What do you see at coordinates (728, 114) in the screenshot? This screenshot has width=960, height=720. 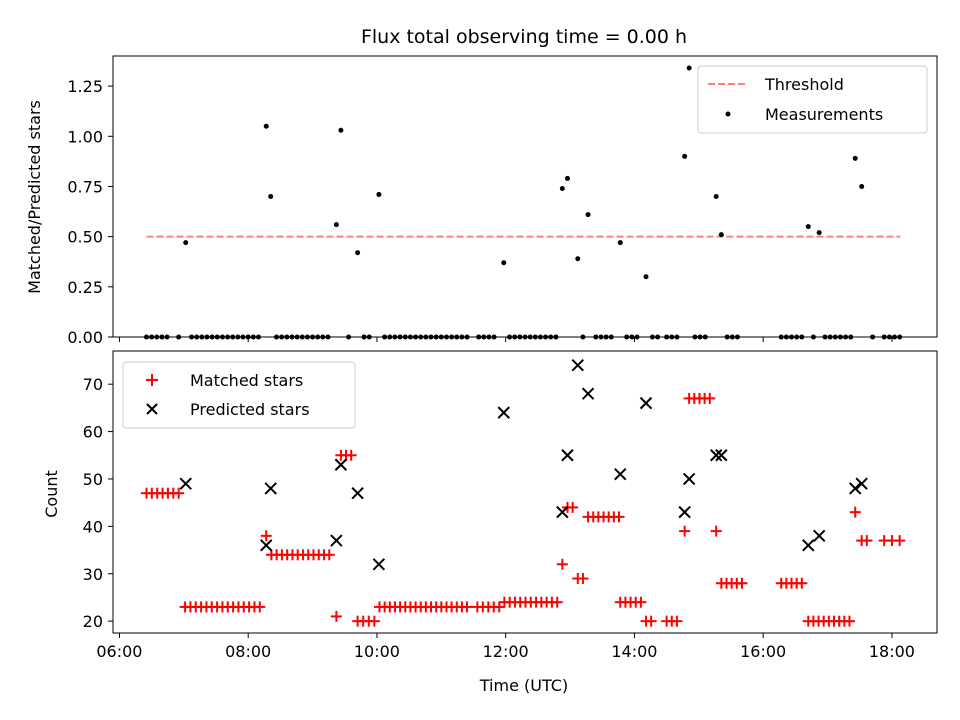 I see `legend-measurements-swatch` at bounding box center [728, 114].